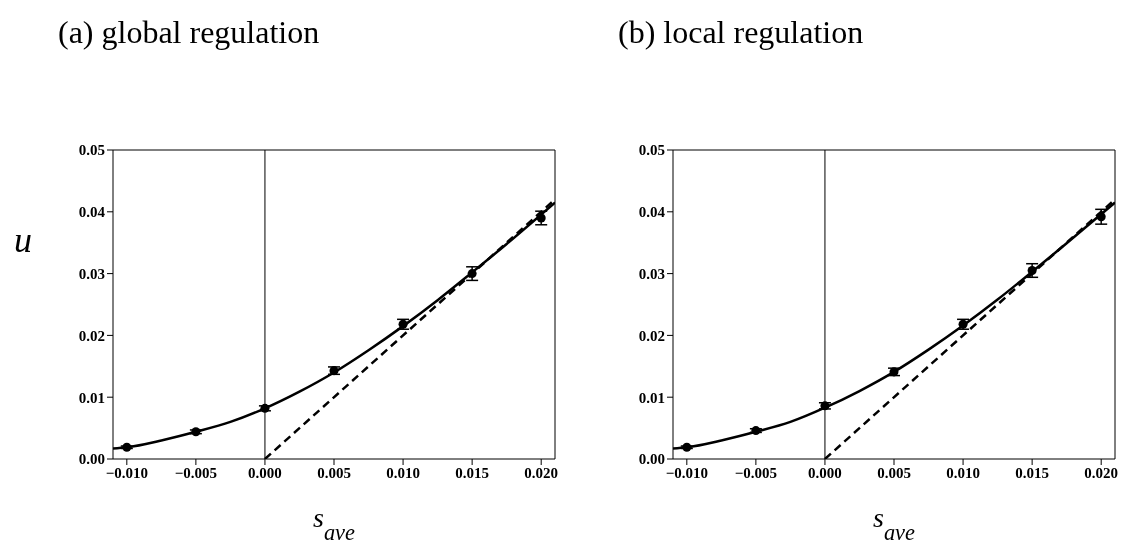  Describe the element at coordinates (23, 239) in the screenshot. I see `y-axis-title: u` at that location.